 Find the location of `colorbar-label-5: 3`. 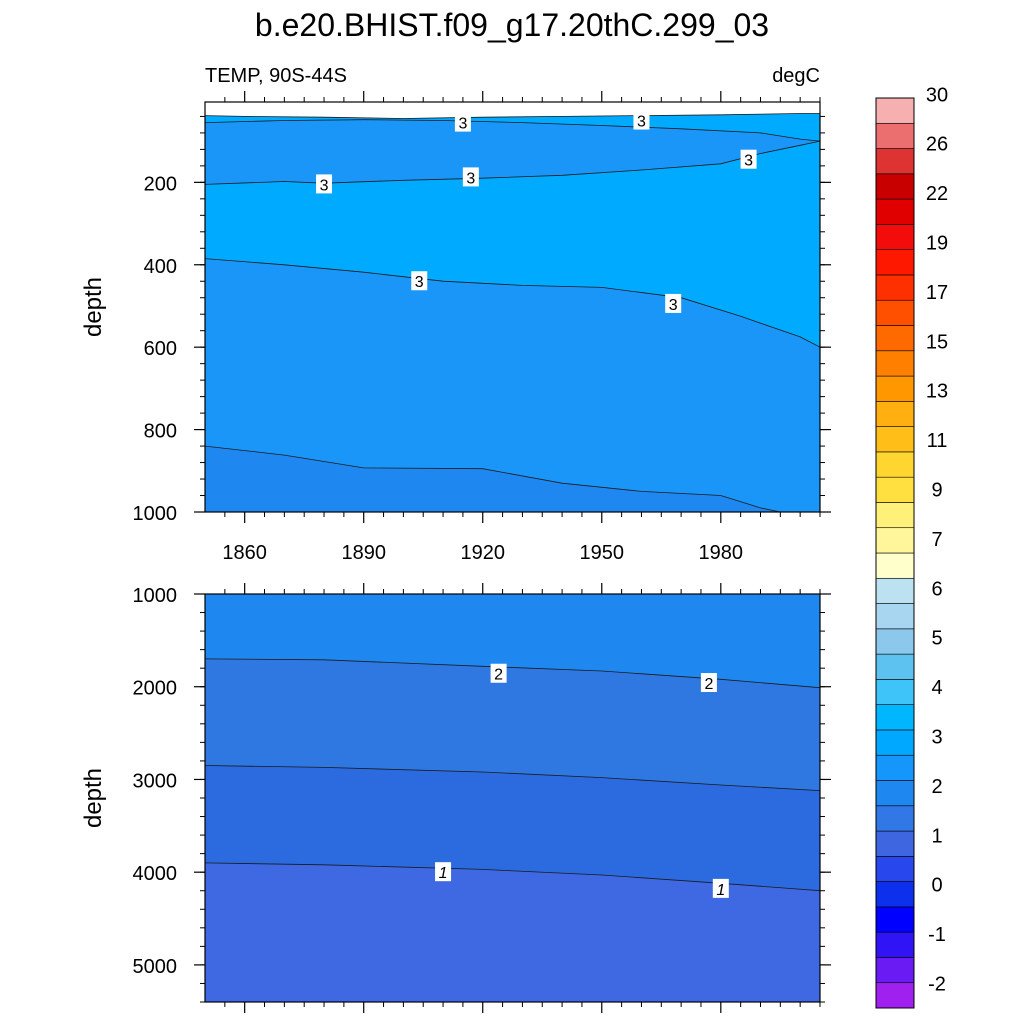

colorbar-label-5: 3 is located at coordinates (936, 738).